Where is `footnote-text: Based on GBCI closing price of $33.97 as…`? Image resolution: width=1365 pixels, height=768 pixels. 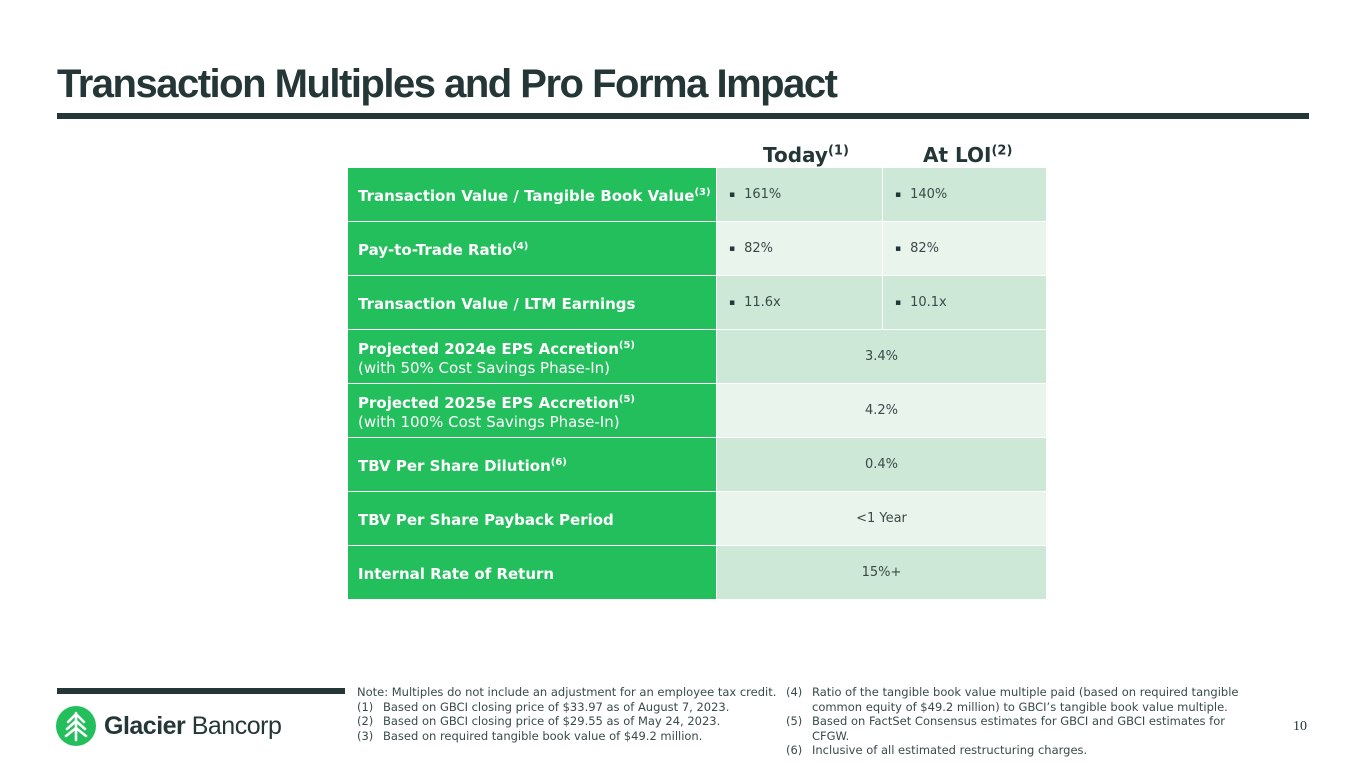 footnote-text: Based on GBCI closing price of $33.97 as… is located at coordinates (556, 706).